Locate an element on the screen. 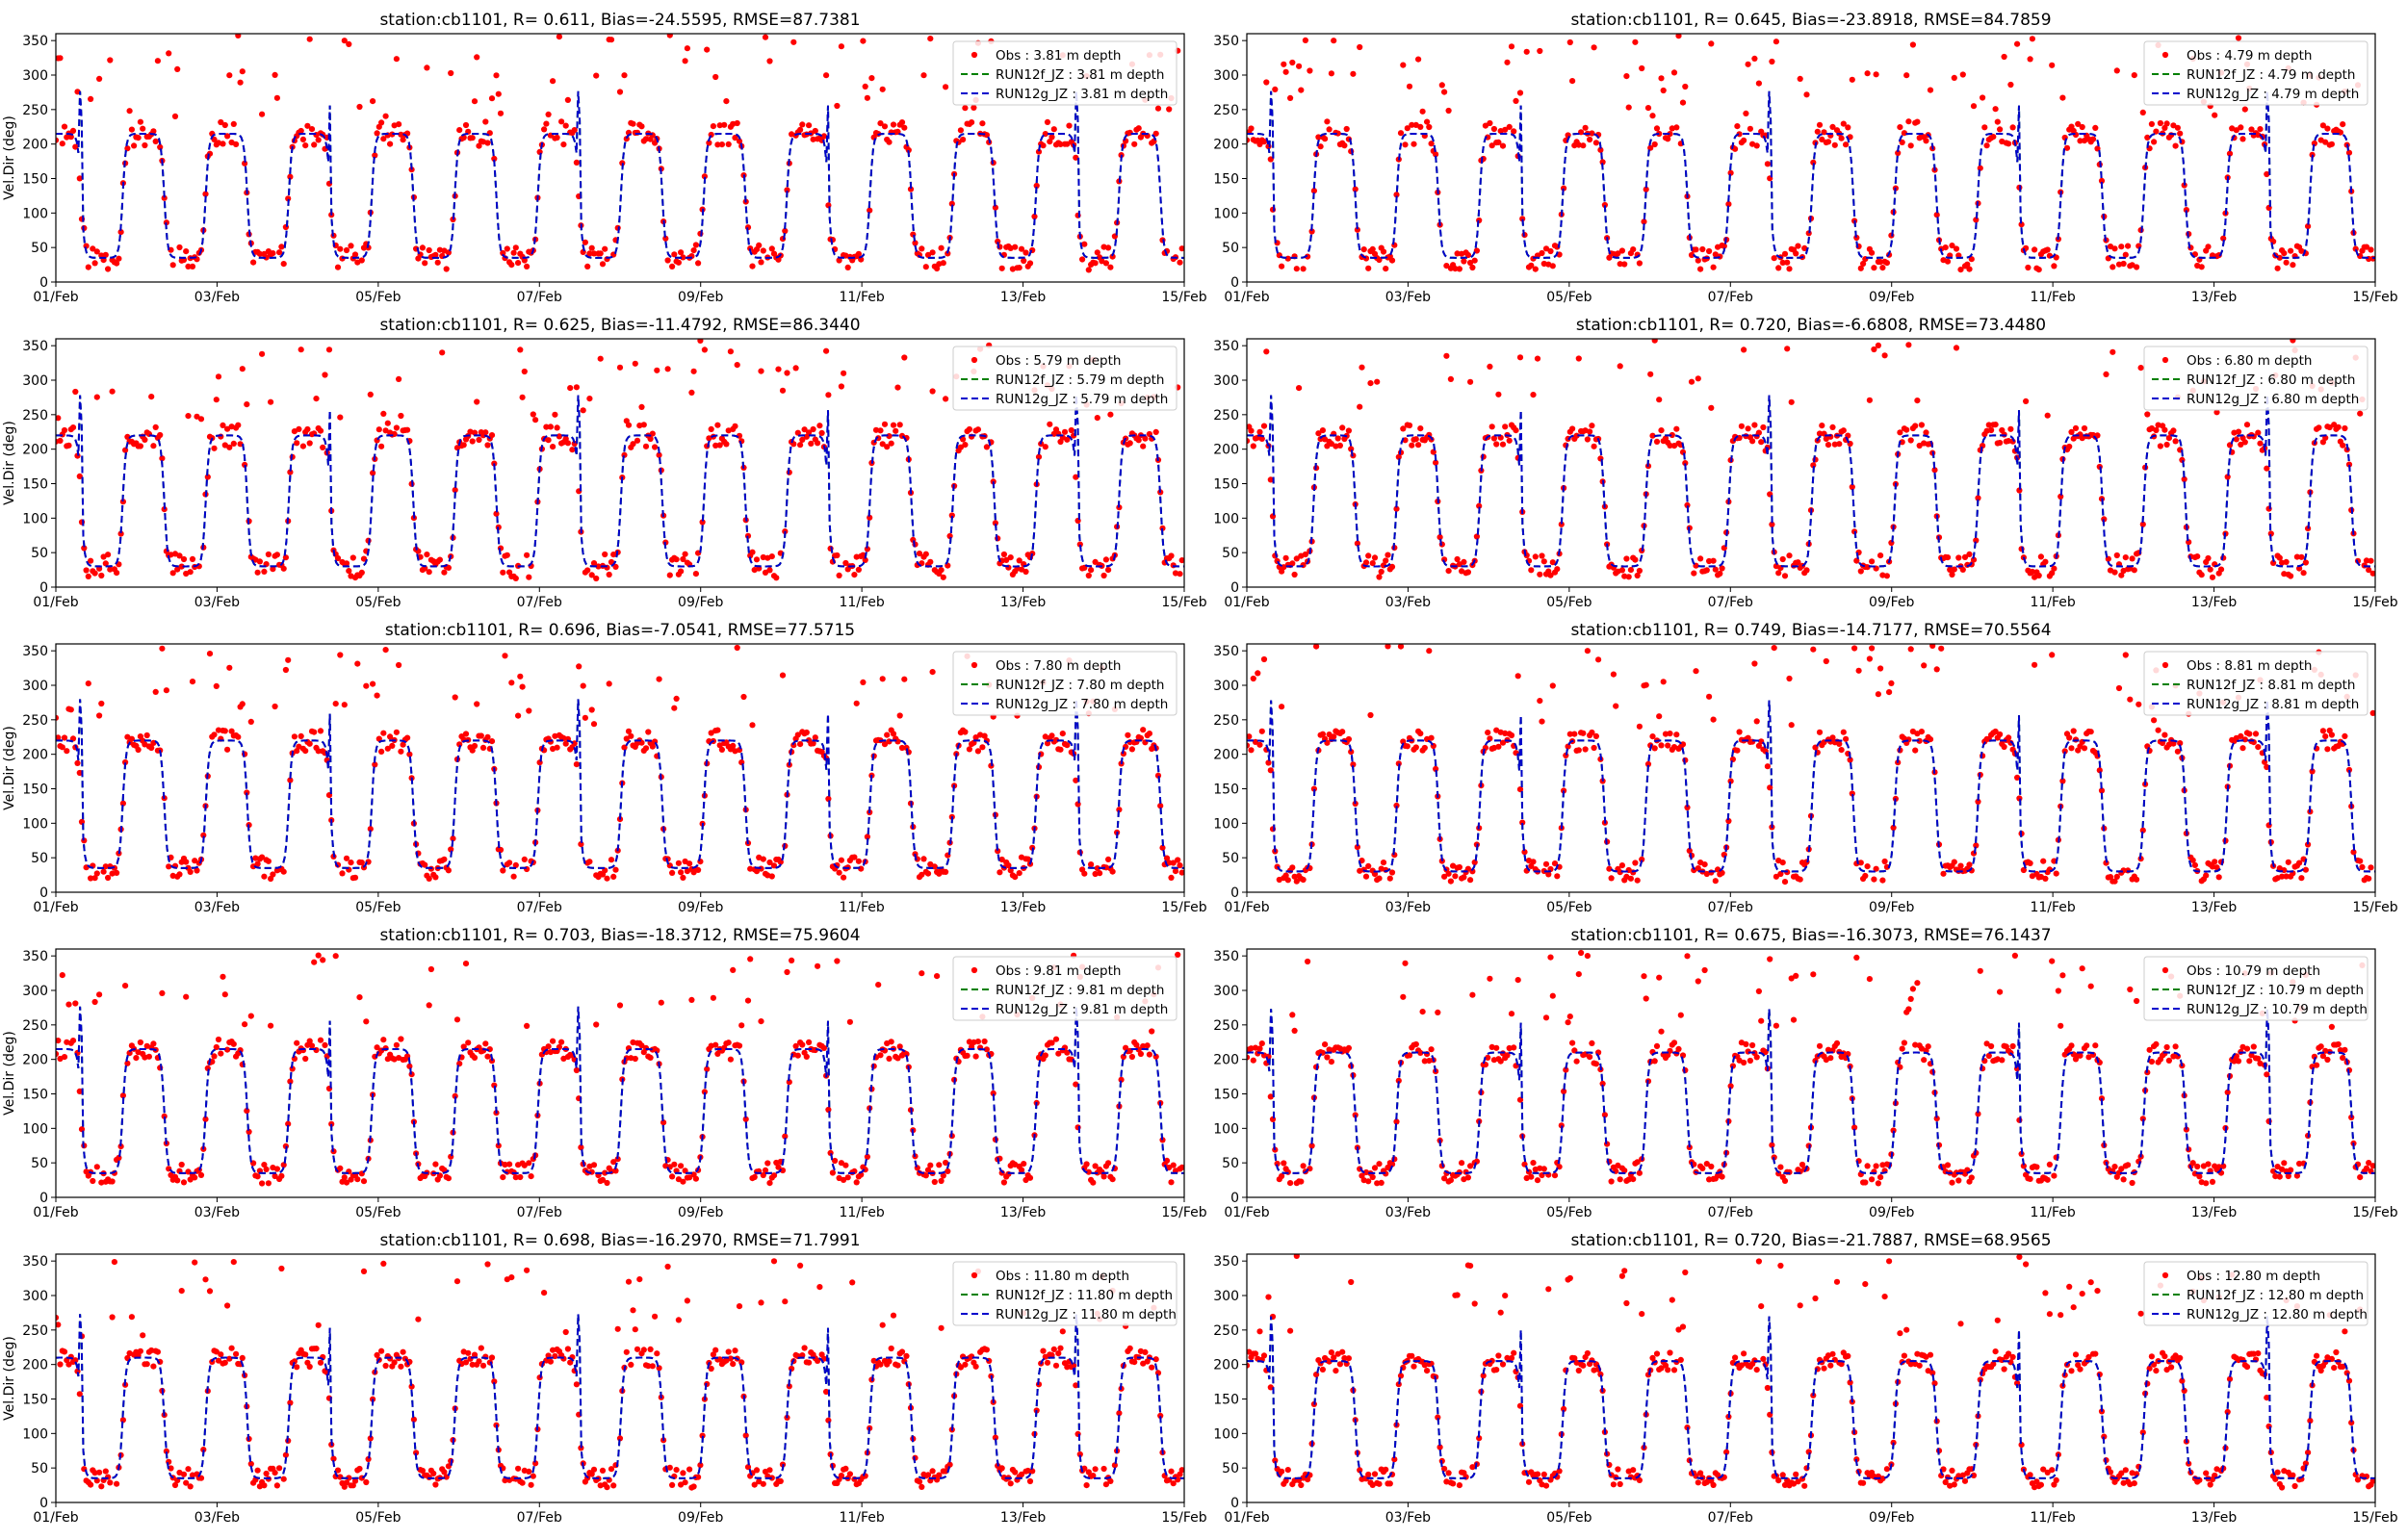  legend-obs-marker is located at coordinates (974, 55).